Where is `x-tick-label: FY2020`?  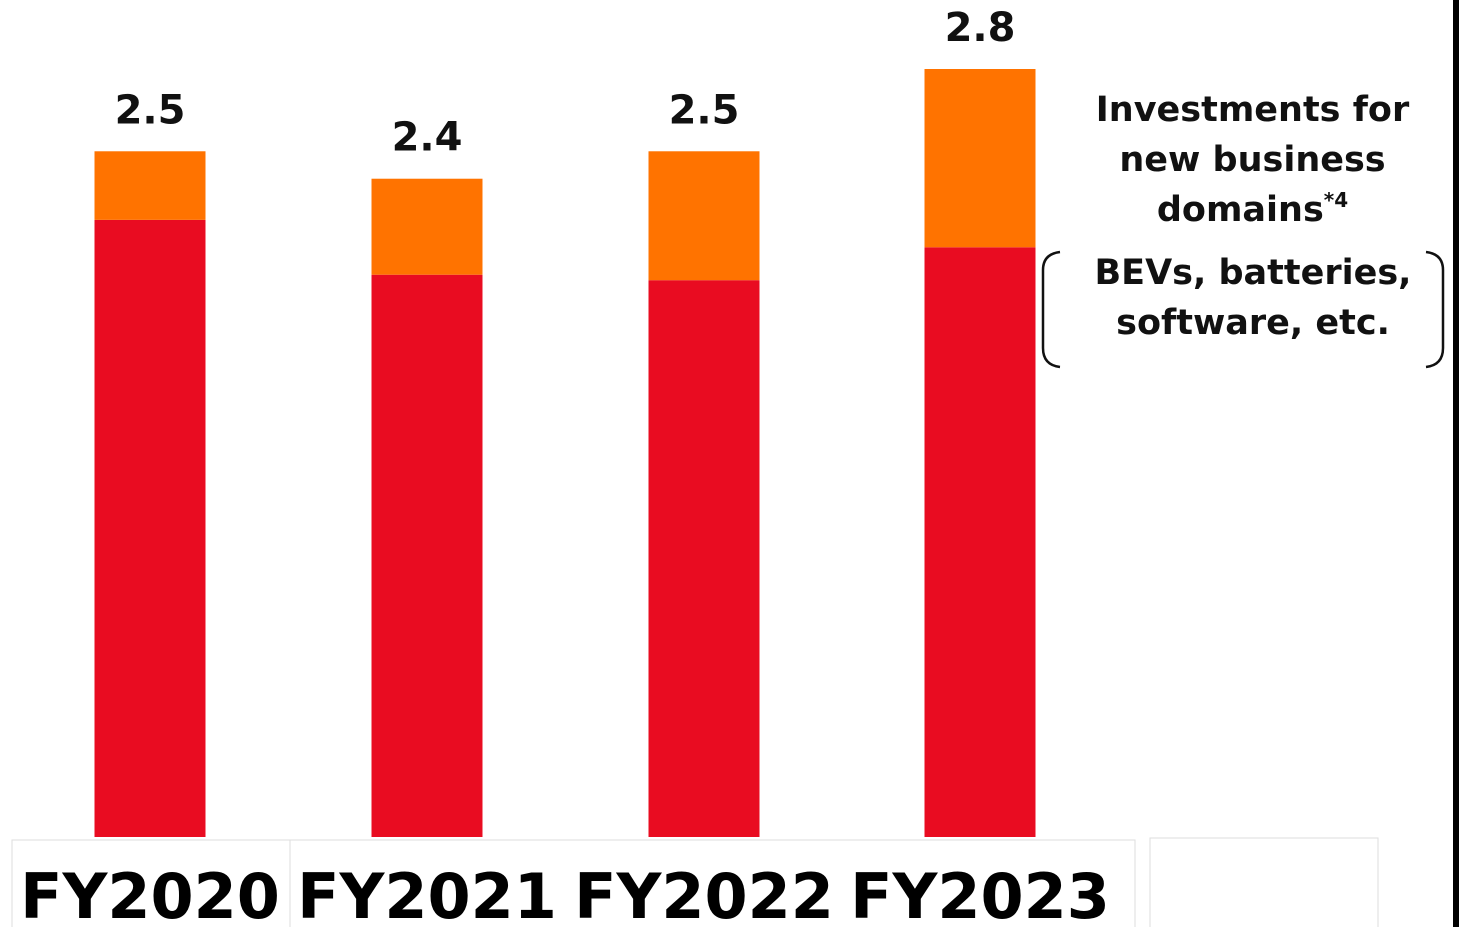
x-tick-label: FY2020 is located at coordinates (150, 893).